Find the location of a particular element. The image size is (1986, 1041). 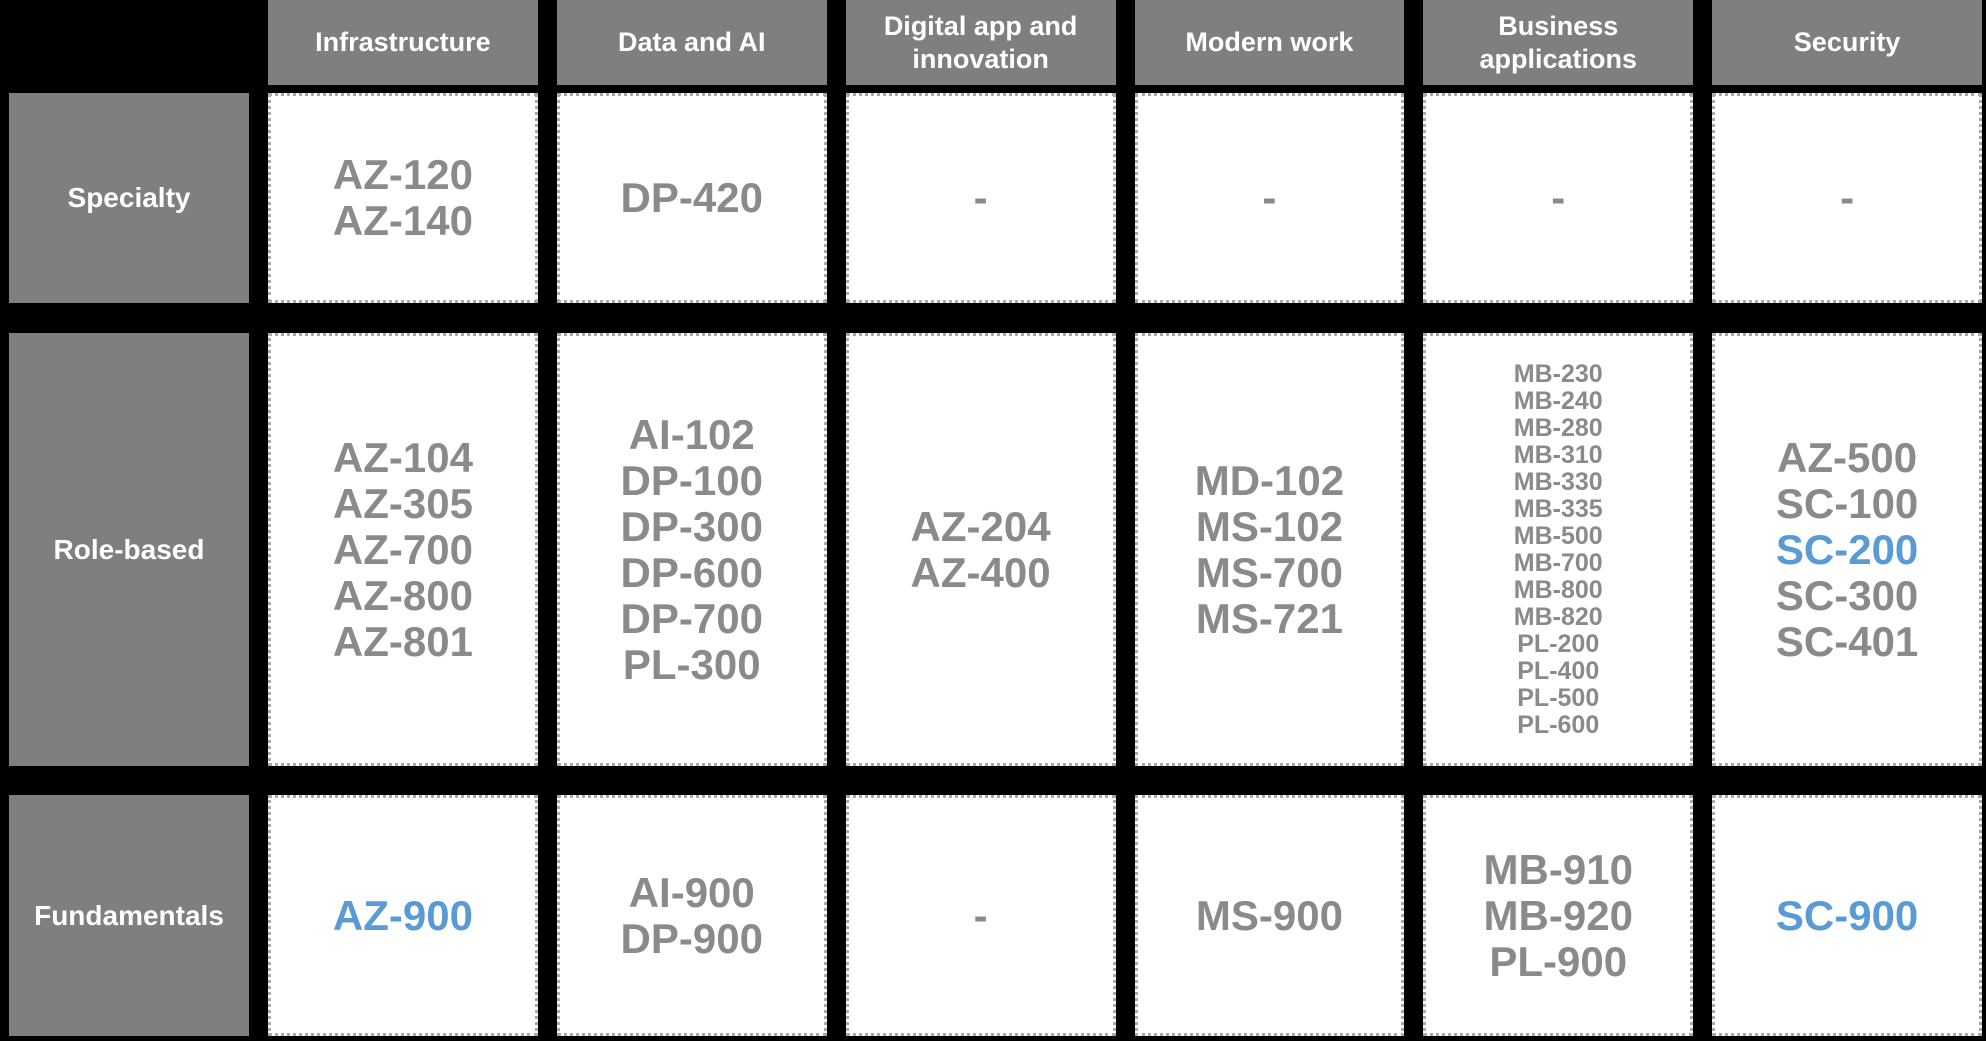

exam-cell-specialty-business-applications: - is located at coordinates (1558, 198).